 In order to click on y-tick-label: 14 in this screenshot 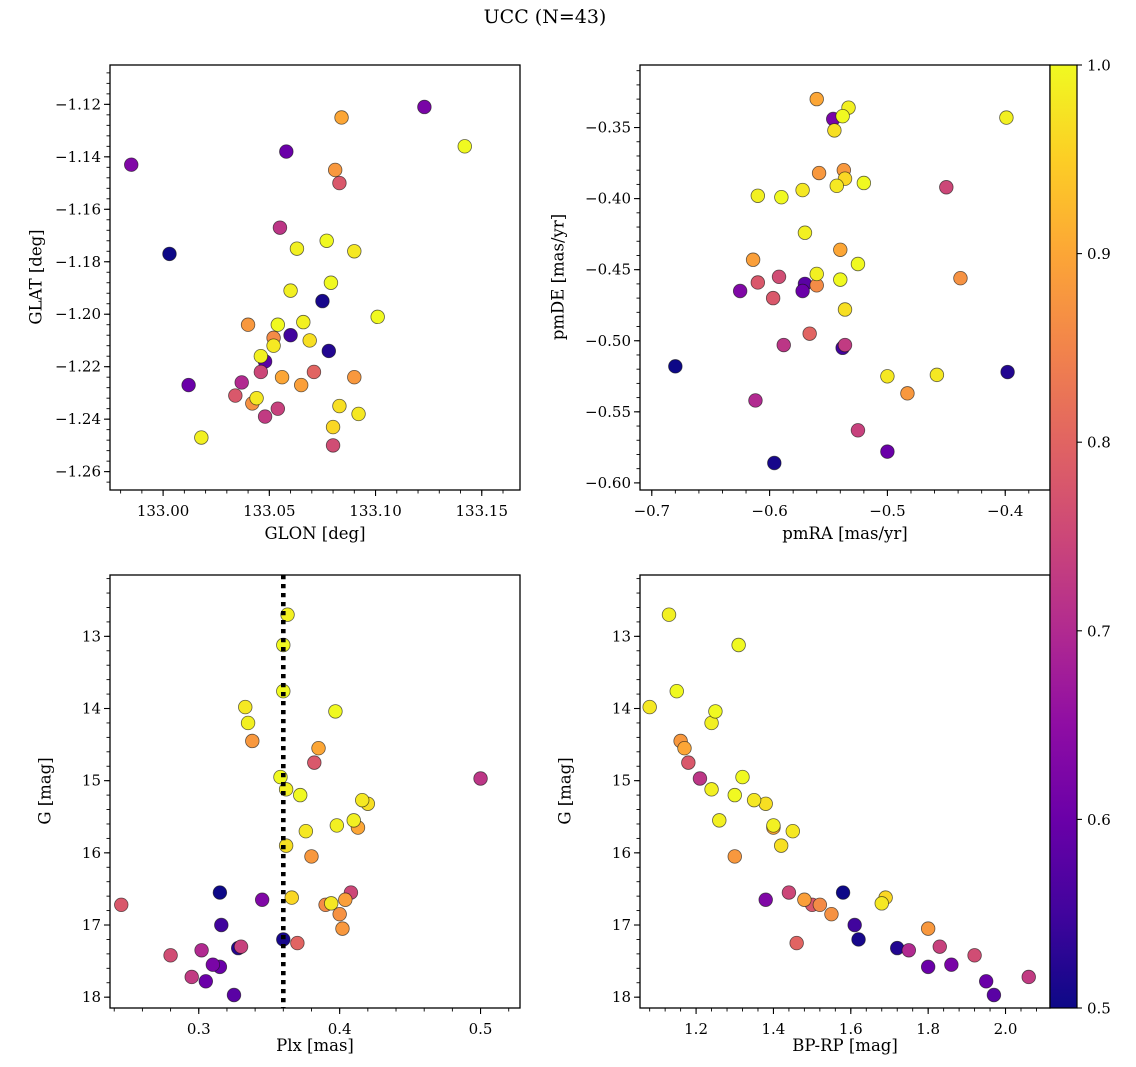, I will do `click(91, 709)`.